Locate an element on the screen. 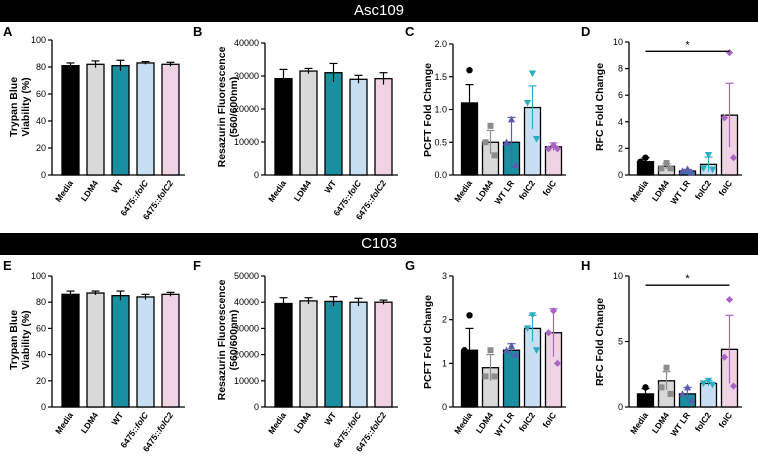  y-tick-label: 1.0 is located at coordinates (440, 110).